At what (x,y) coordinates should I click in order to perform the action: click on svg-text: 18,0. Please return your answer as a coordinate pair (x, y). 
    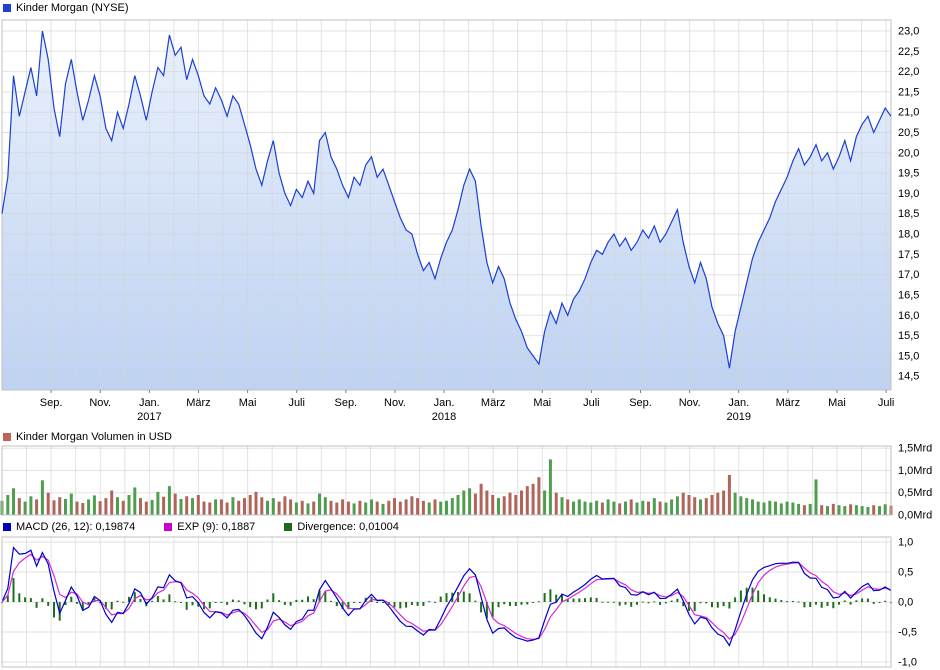
    Looking at the image, I should click on (908, 235).